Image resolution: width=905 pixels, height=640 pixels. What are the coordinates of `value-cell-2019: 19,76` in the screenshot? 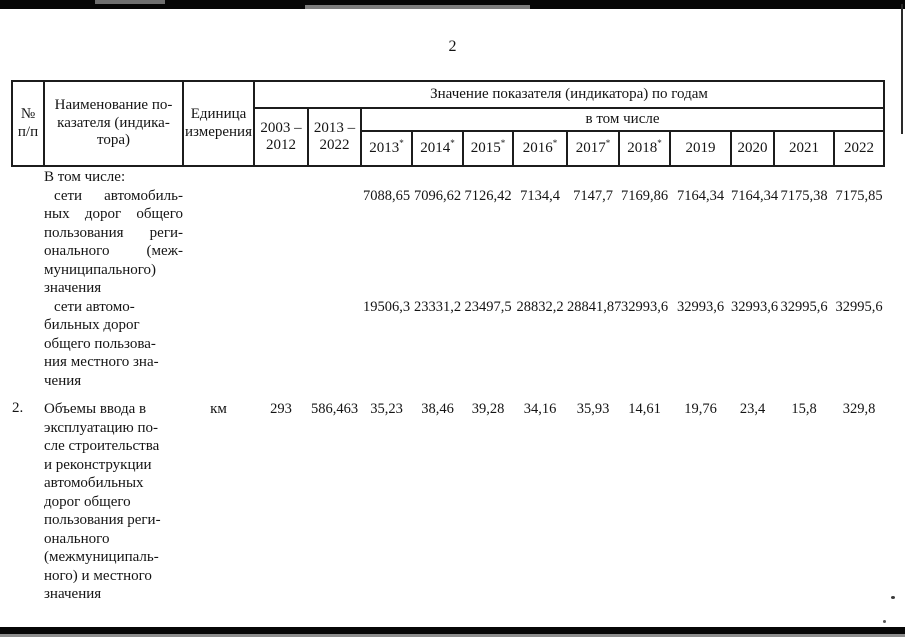 It's located at (700, 409).